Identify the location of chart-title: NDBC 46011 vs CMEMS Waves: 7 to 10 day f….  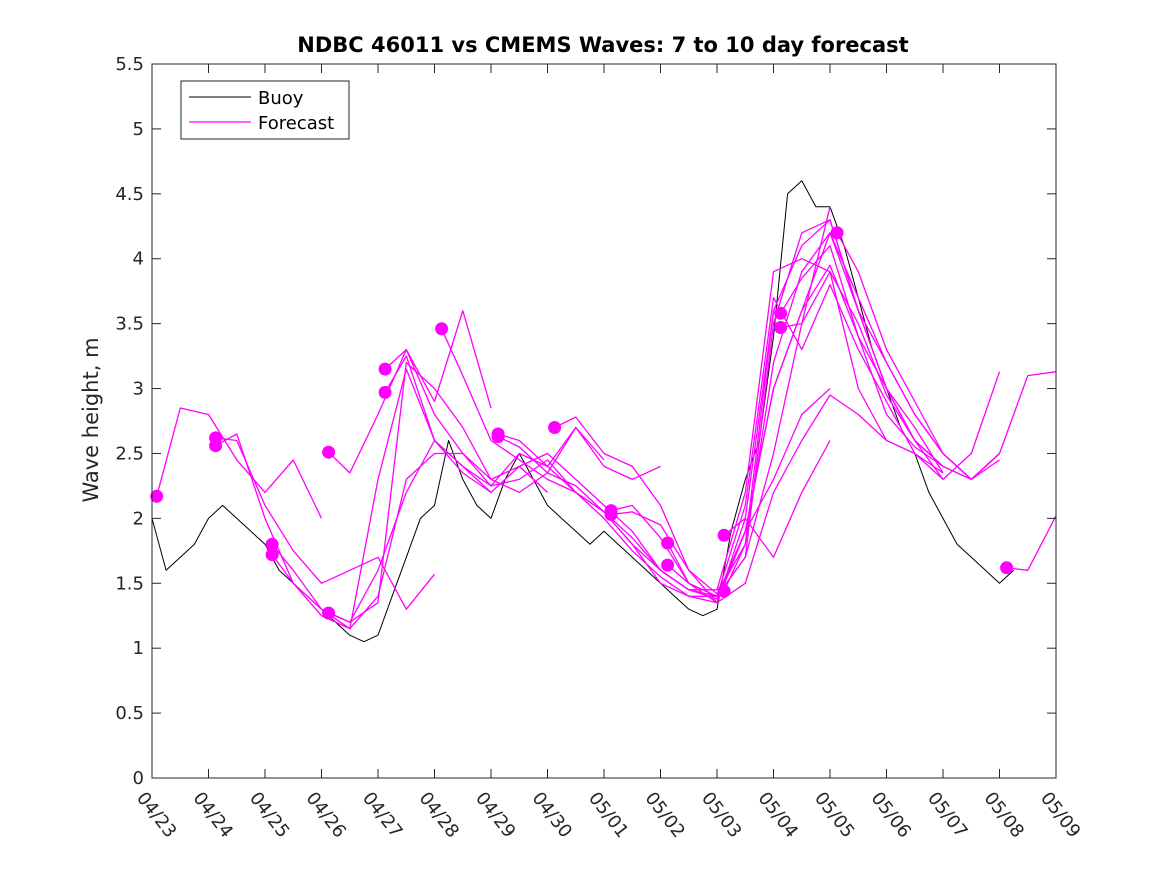
(602, 45).